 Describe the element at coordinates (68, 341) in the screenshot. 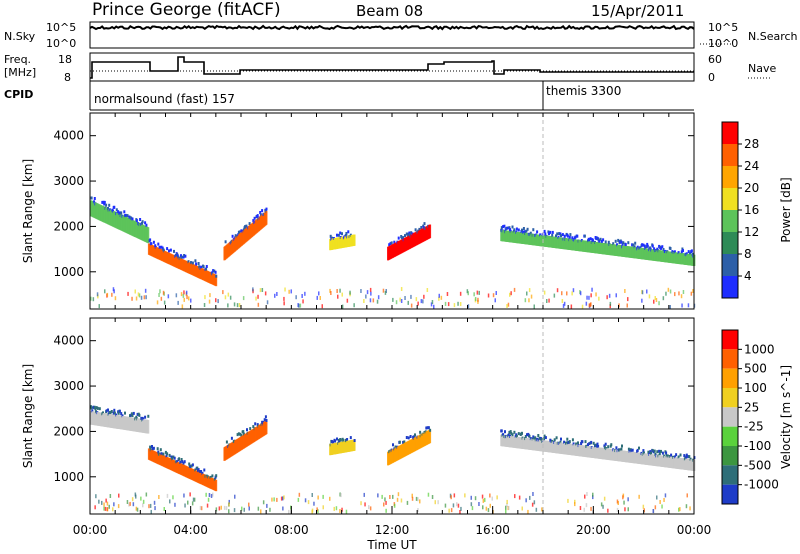

I see `y-tick-label: 4000` at that location.